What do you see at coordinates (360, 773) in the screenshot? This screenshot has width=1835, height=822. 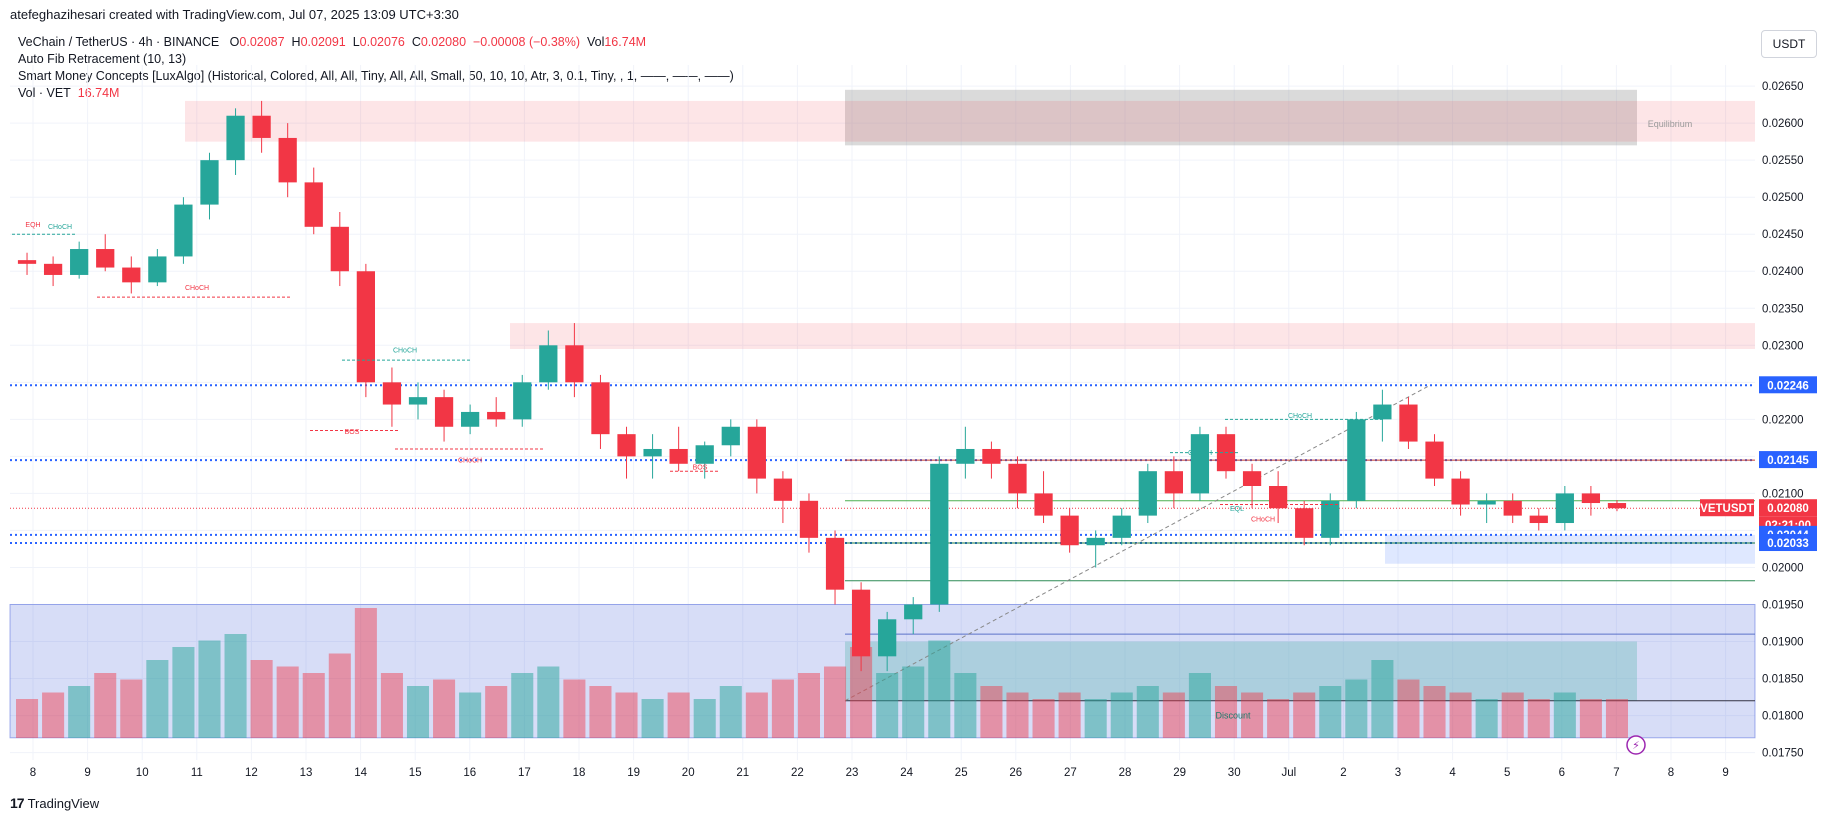 I see `x-tick-label: 14` at bounding box center [360, 773].